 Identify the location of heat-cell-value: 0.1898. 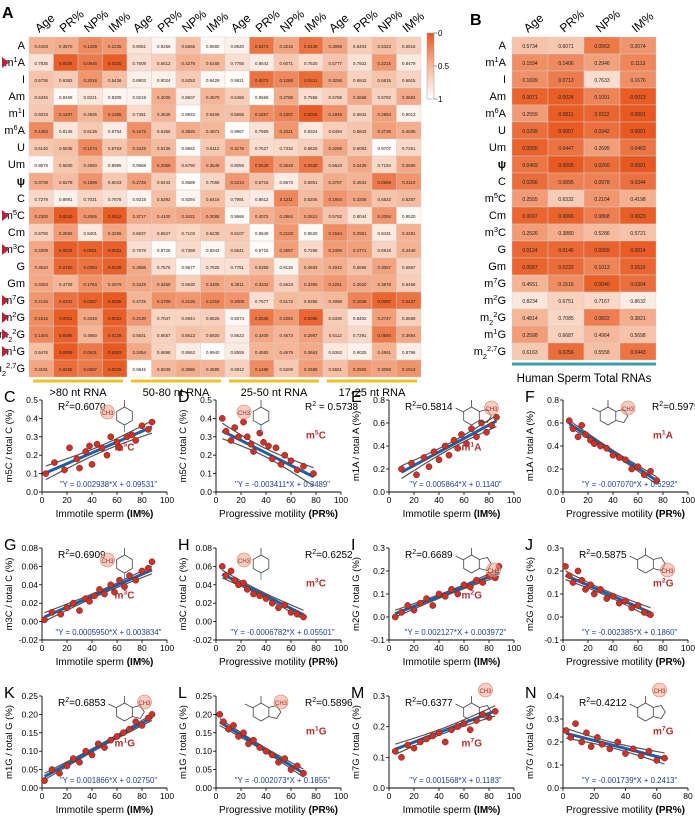
(91, 182).